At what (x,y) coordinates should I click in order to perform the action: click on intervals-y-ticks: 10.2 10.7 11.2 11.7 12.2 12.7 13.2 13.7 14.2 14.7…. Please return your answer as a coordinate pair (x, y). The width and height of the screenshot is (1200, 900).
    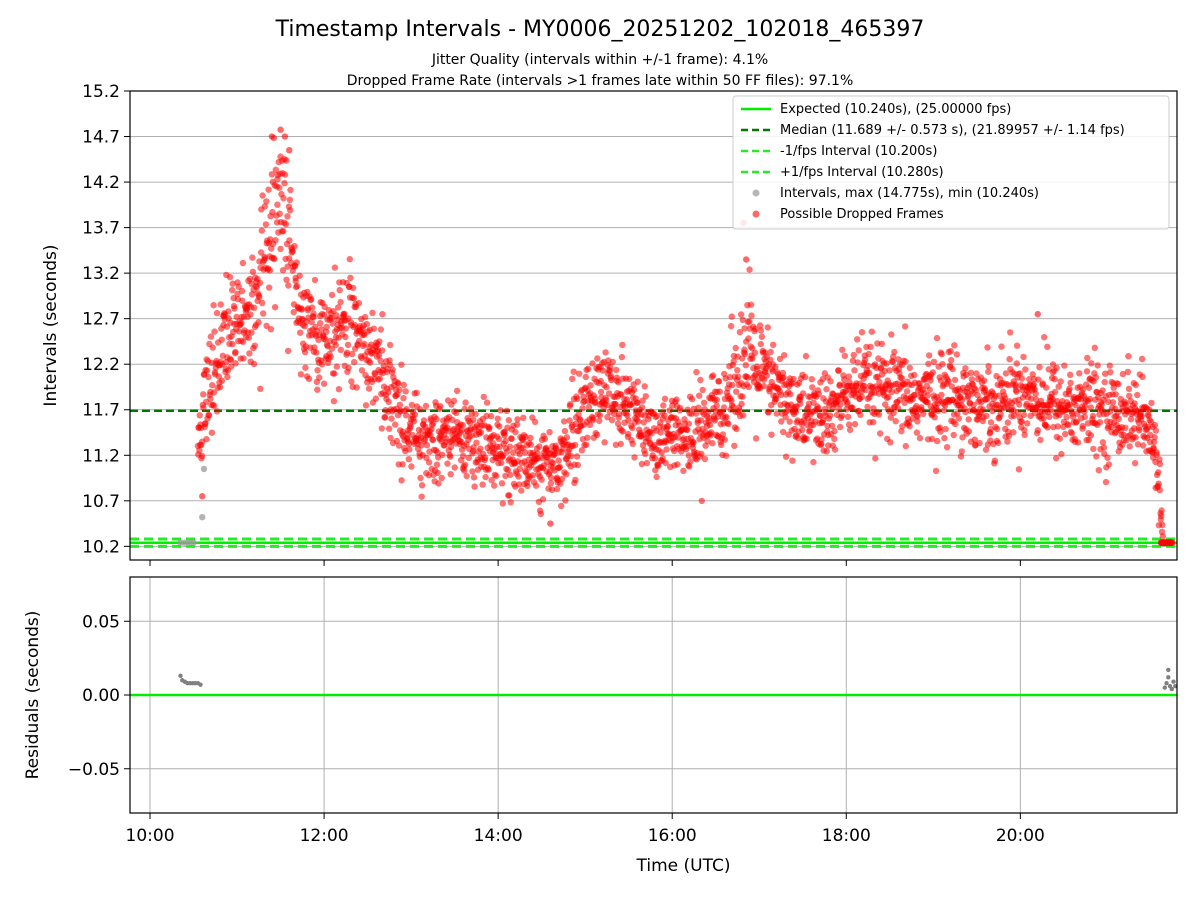
    Looking at the image, I should click on (106, 319).